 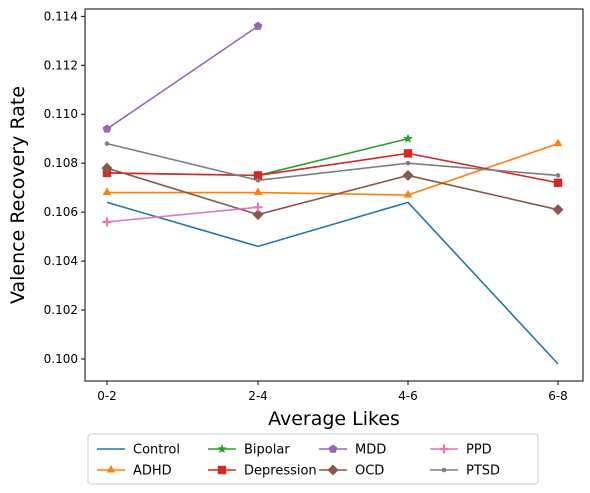 What do you see at coordinates (267, 450) in the screenshot?
I see `legend-label: Bipolar` at bounding box center [267, 450].